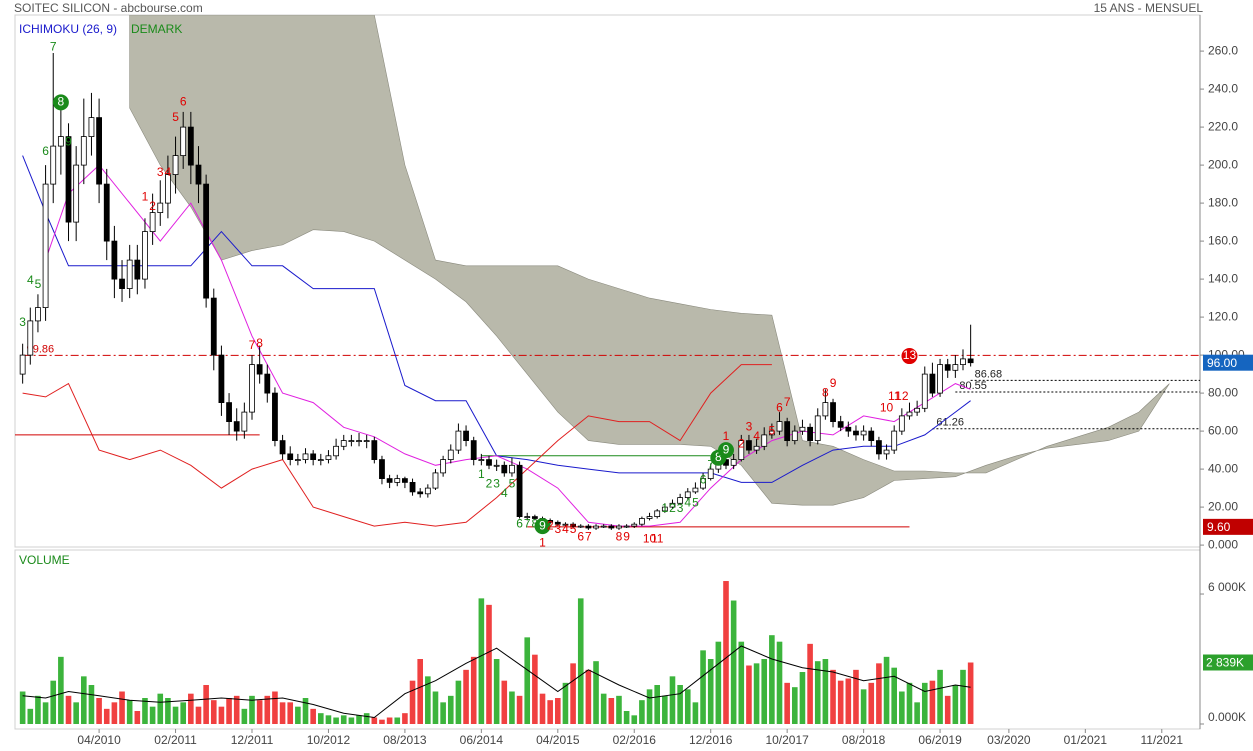  Describe the element at coordinates (1086, 740) in the screenshot. I see `x-tick-label: 01/2021` at that location.